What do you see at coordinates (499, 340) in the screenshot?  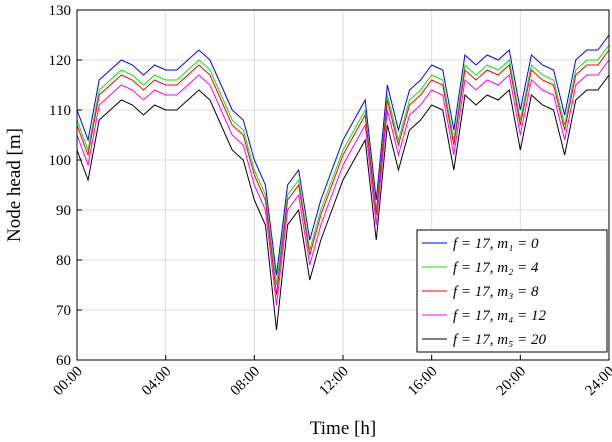 I see `legend-label: f = 17, m₅ = 20` at bounding box center [499, 340].